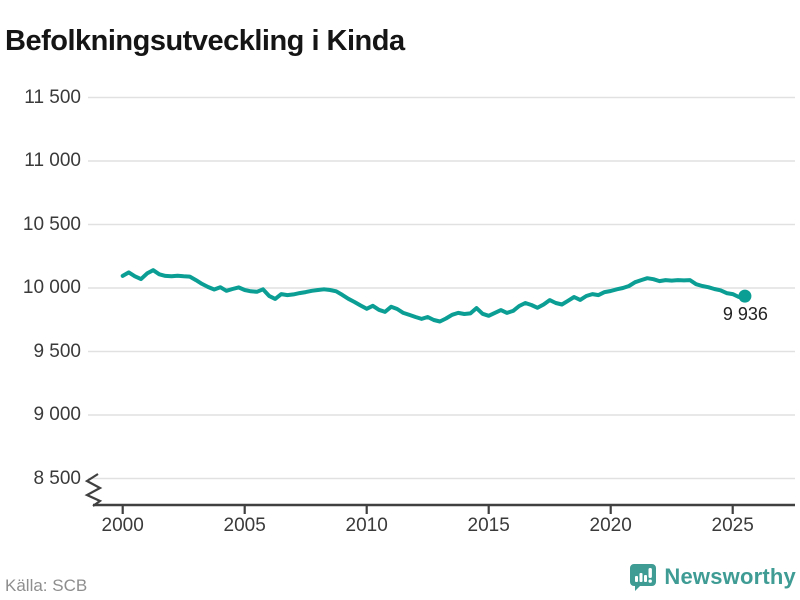 This screenshot has height=600, width=800. What do you see at coordinates (52, 160) in the screenshot?
I see `y-axis-label: 11 000` at bounding box center [52, 160].